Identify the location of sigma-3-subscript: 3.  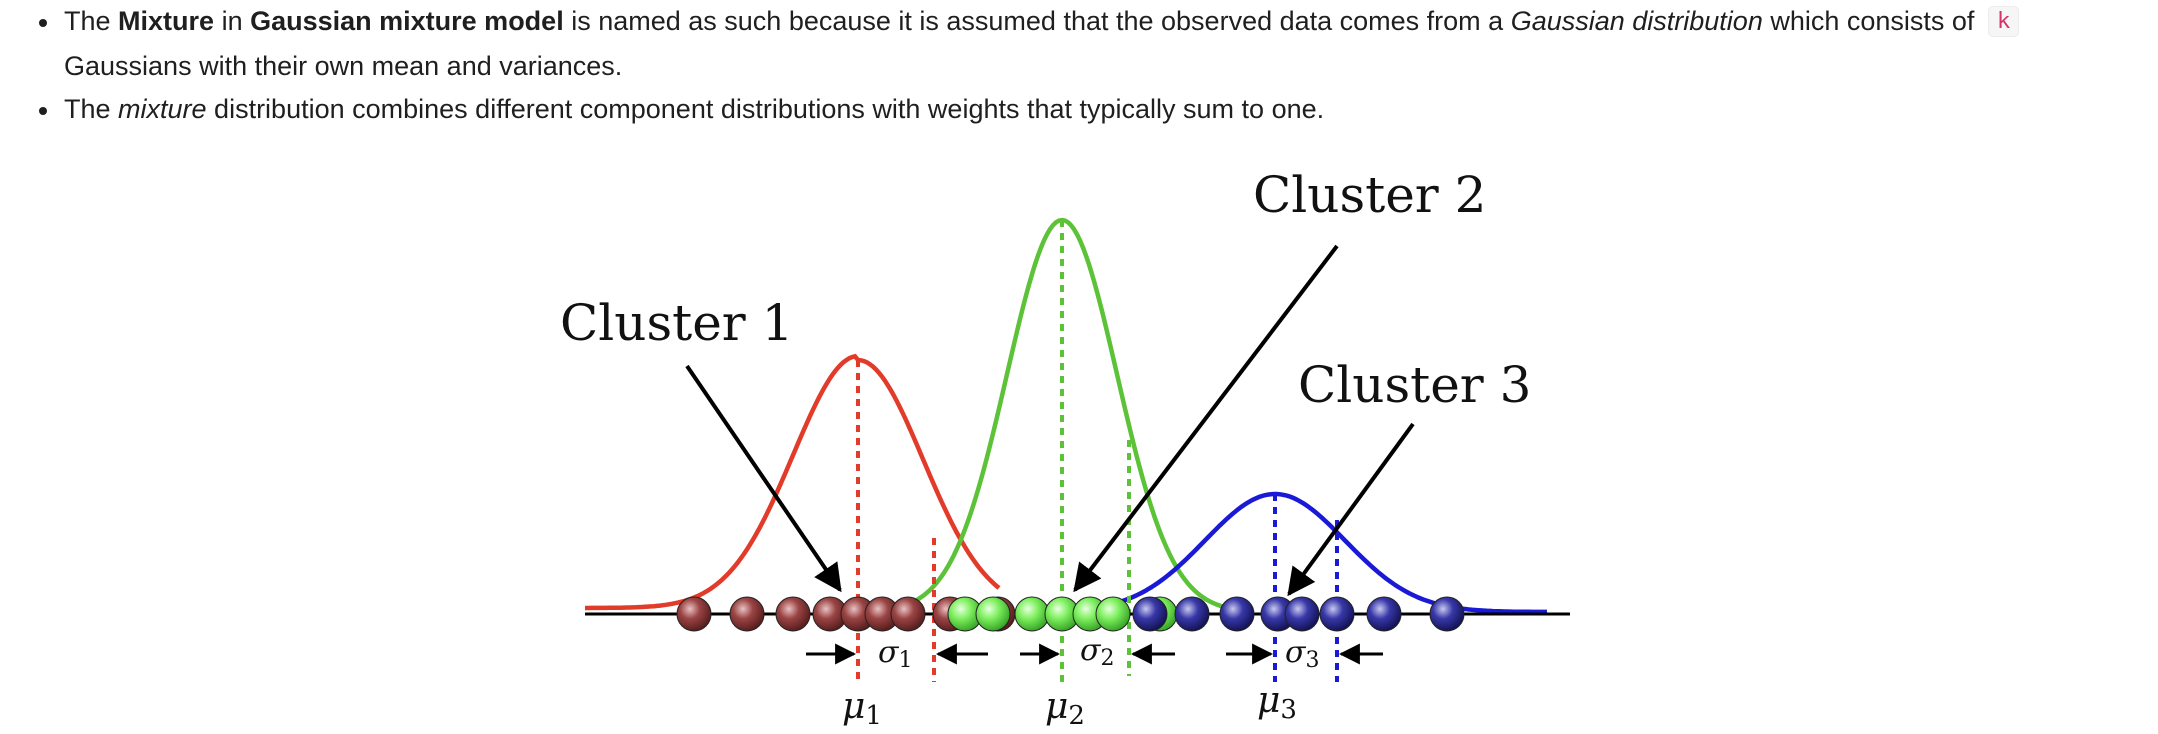
(1312, 660).